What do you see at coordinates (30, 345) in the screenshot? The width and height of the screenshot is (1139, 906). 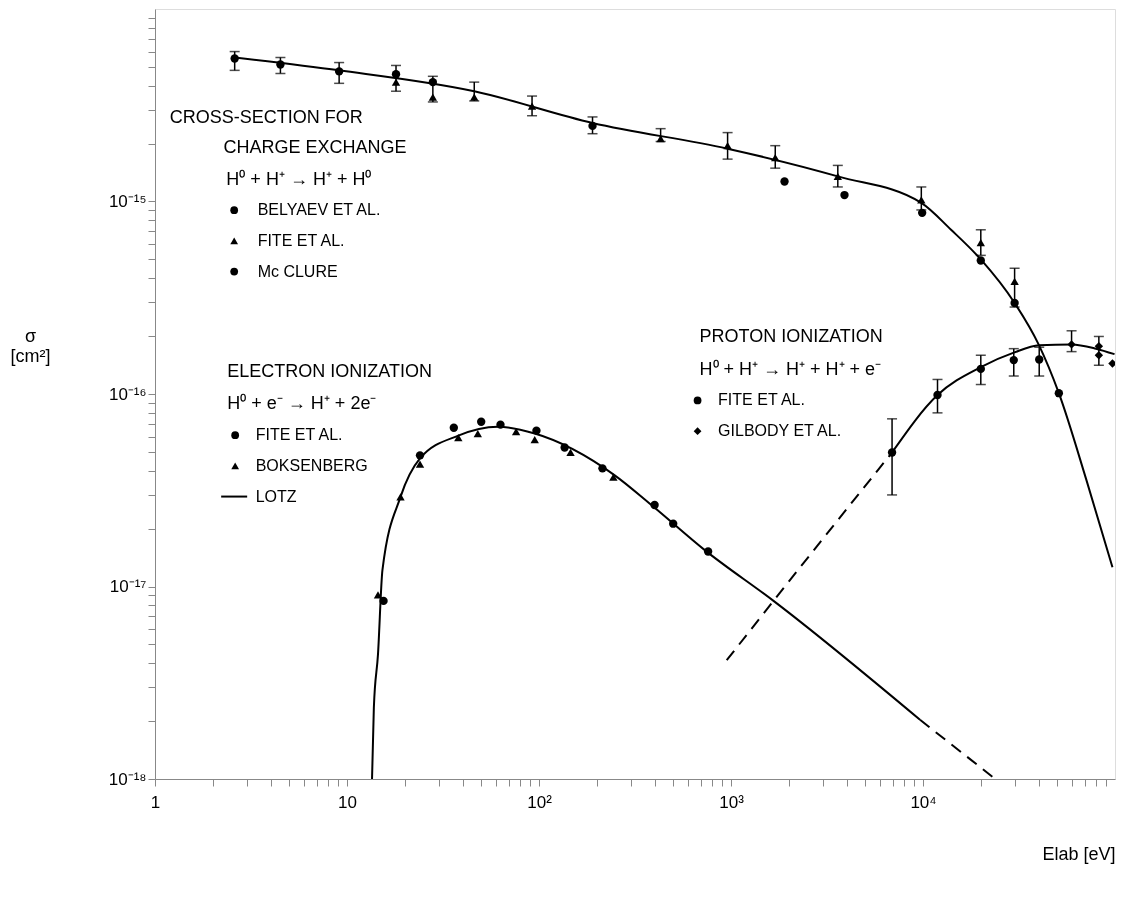 I see `y-axis-title: σ [cm²]` at bounding box center [30, 345].